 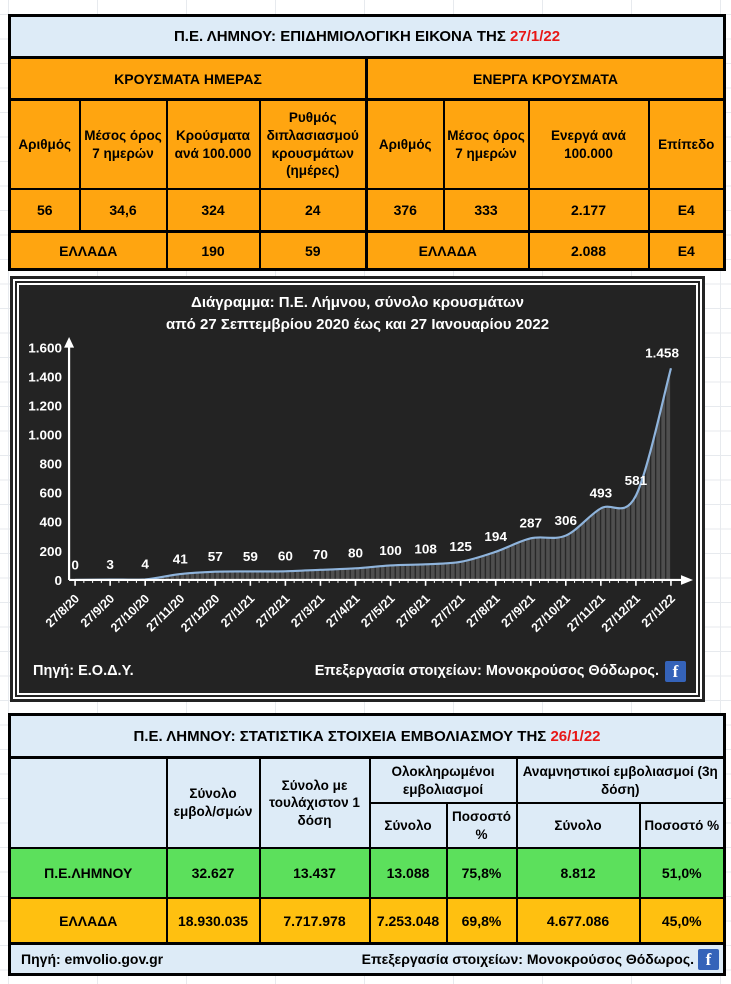 What do you see at coordinates (51, 492) in the screenshot?
I see `svg-text: 600` at bounding box center [51, 492].